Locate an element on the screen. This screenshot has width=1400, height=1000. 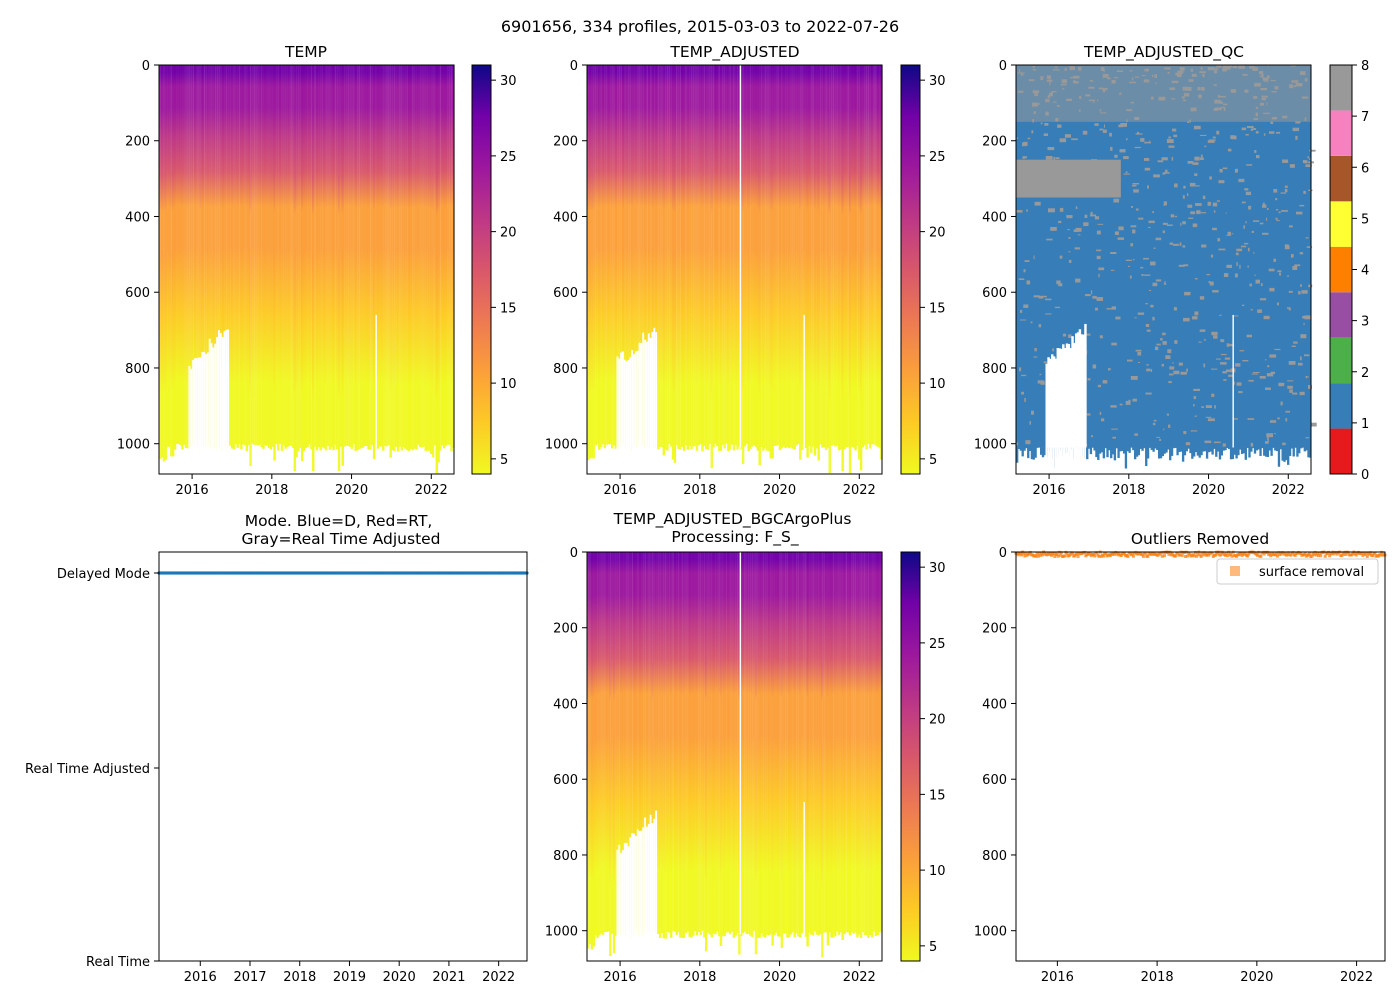
x-tick-label: 2021 is located at coordinates (448, 977).